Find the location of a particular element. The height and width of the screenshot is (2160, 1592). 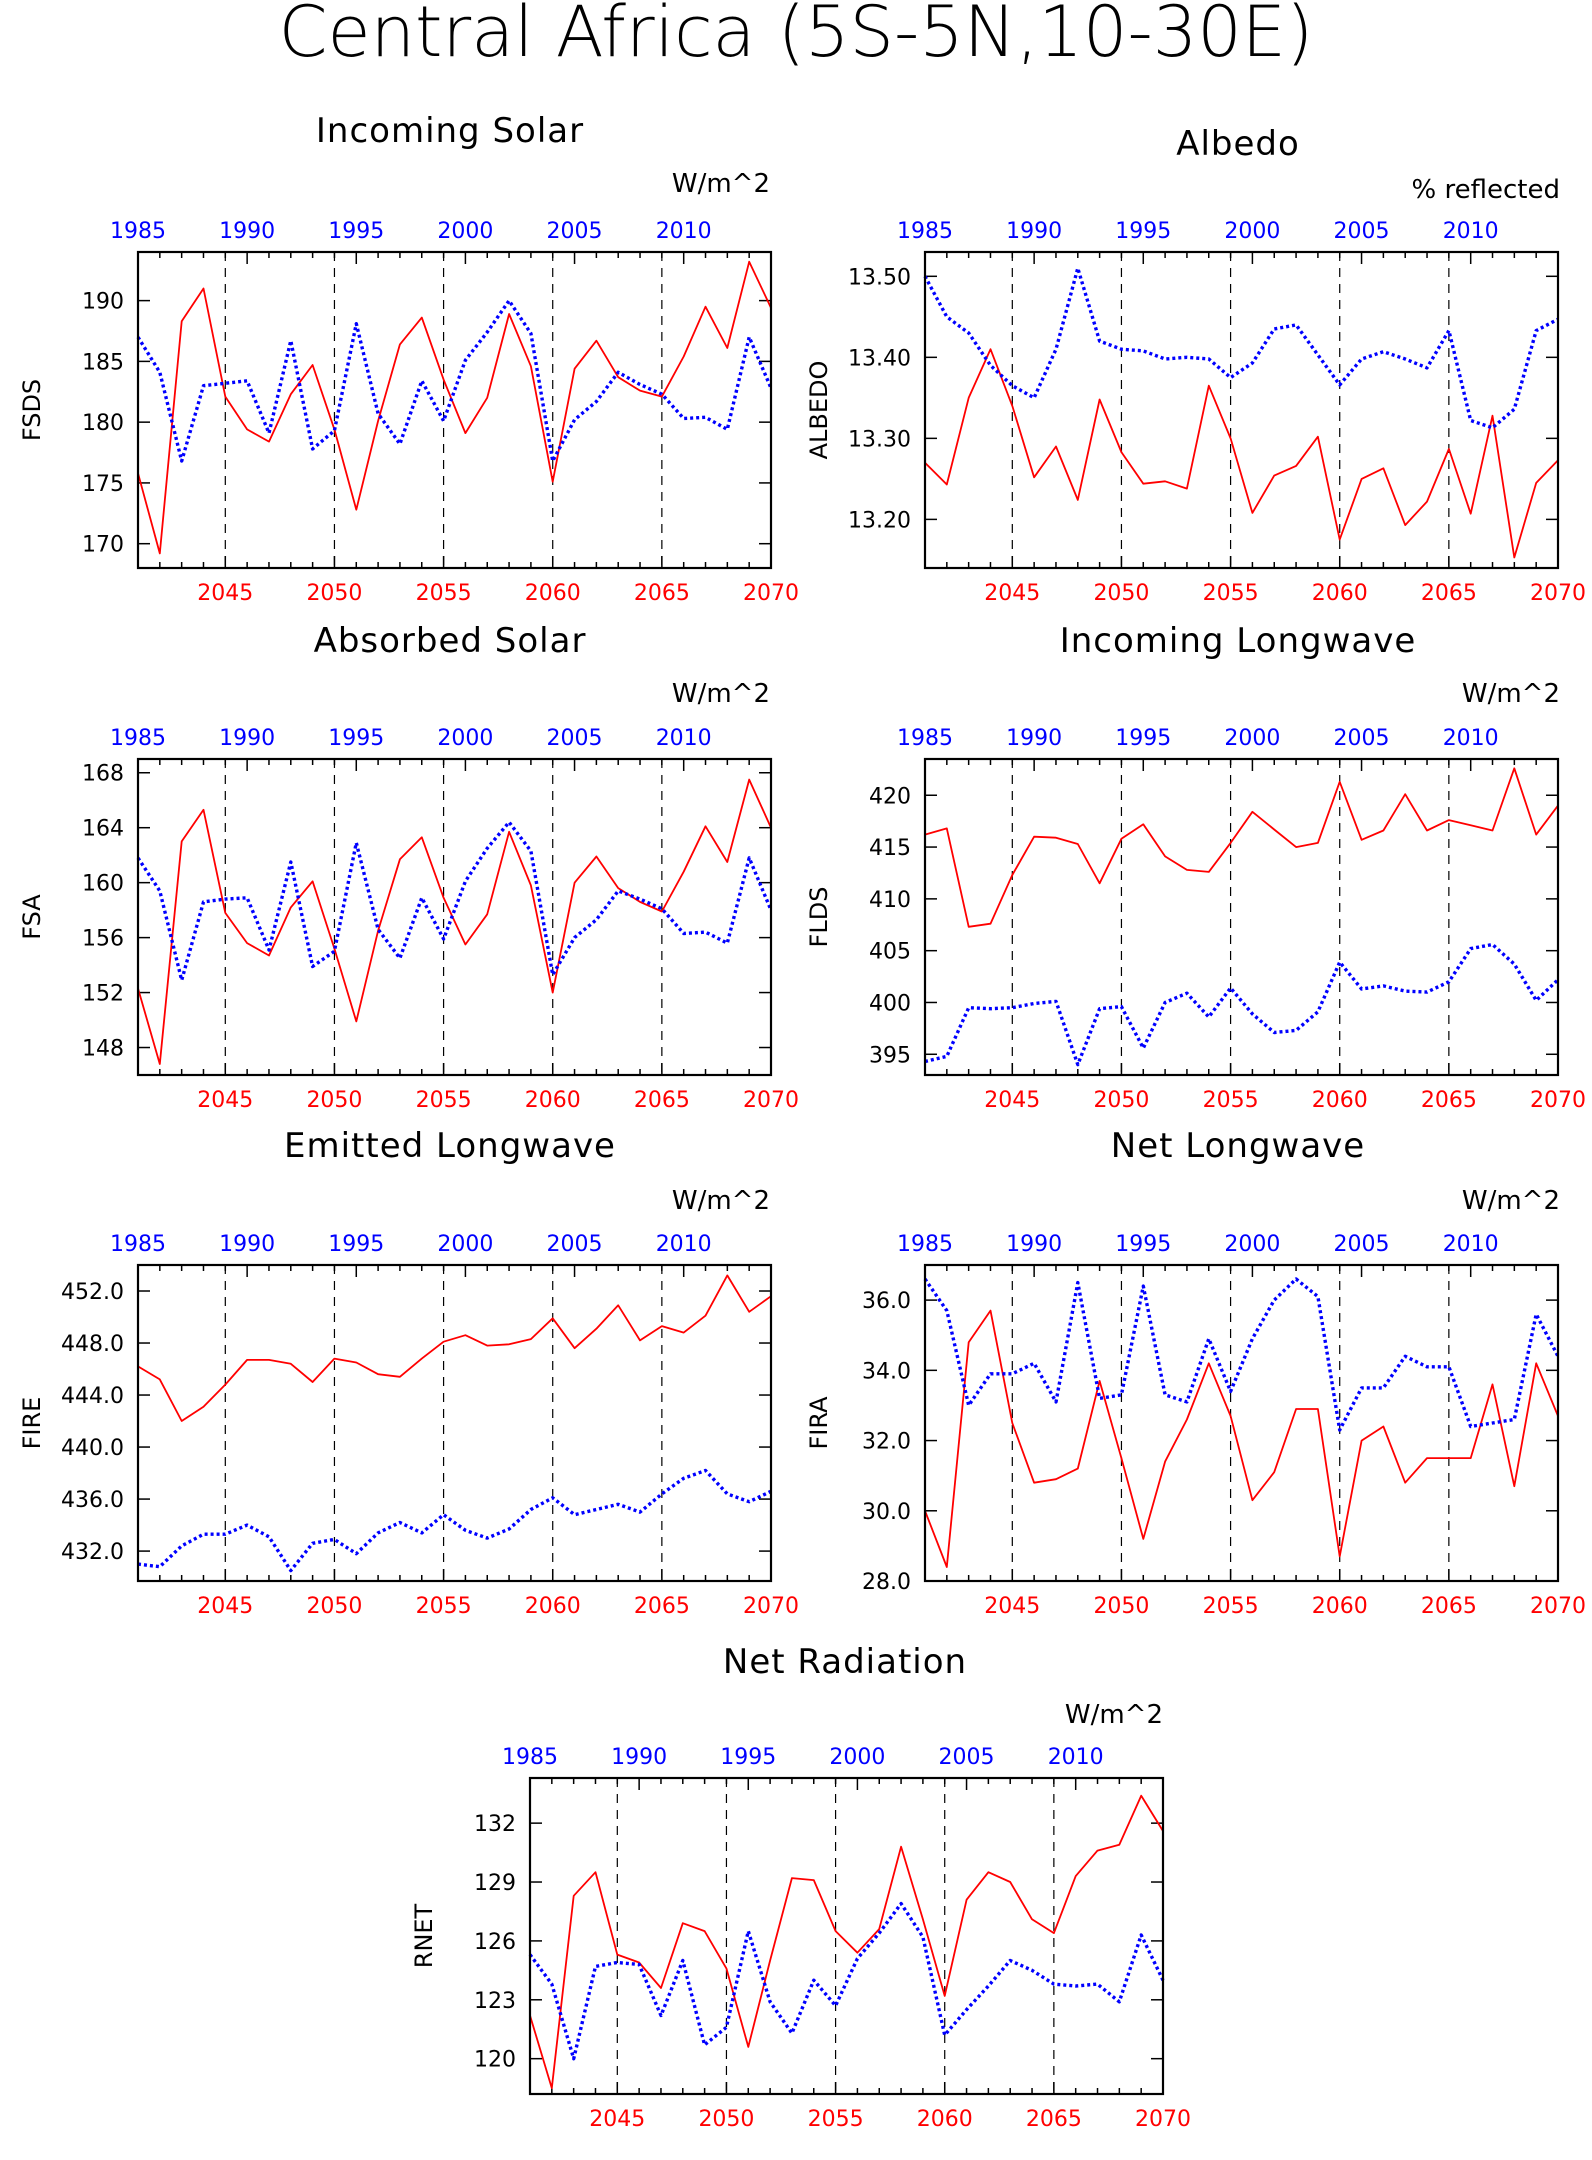

y-tick-label: 444.0 is located at coordinates (92, 1396).